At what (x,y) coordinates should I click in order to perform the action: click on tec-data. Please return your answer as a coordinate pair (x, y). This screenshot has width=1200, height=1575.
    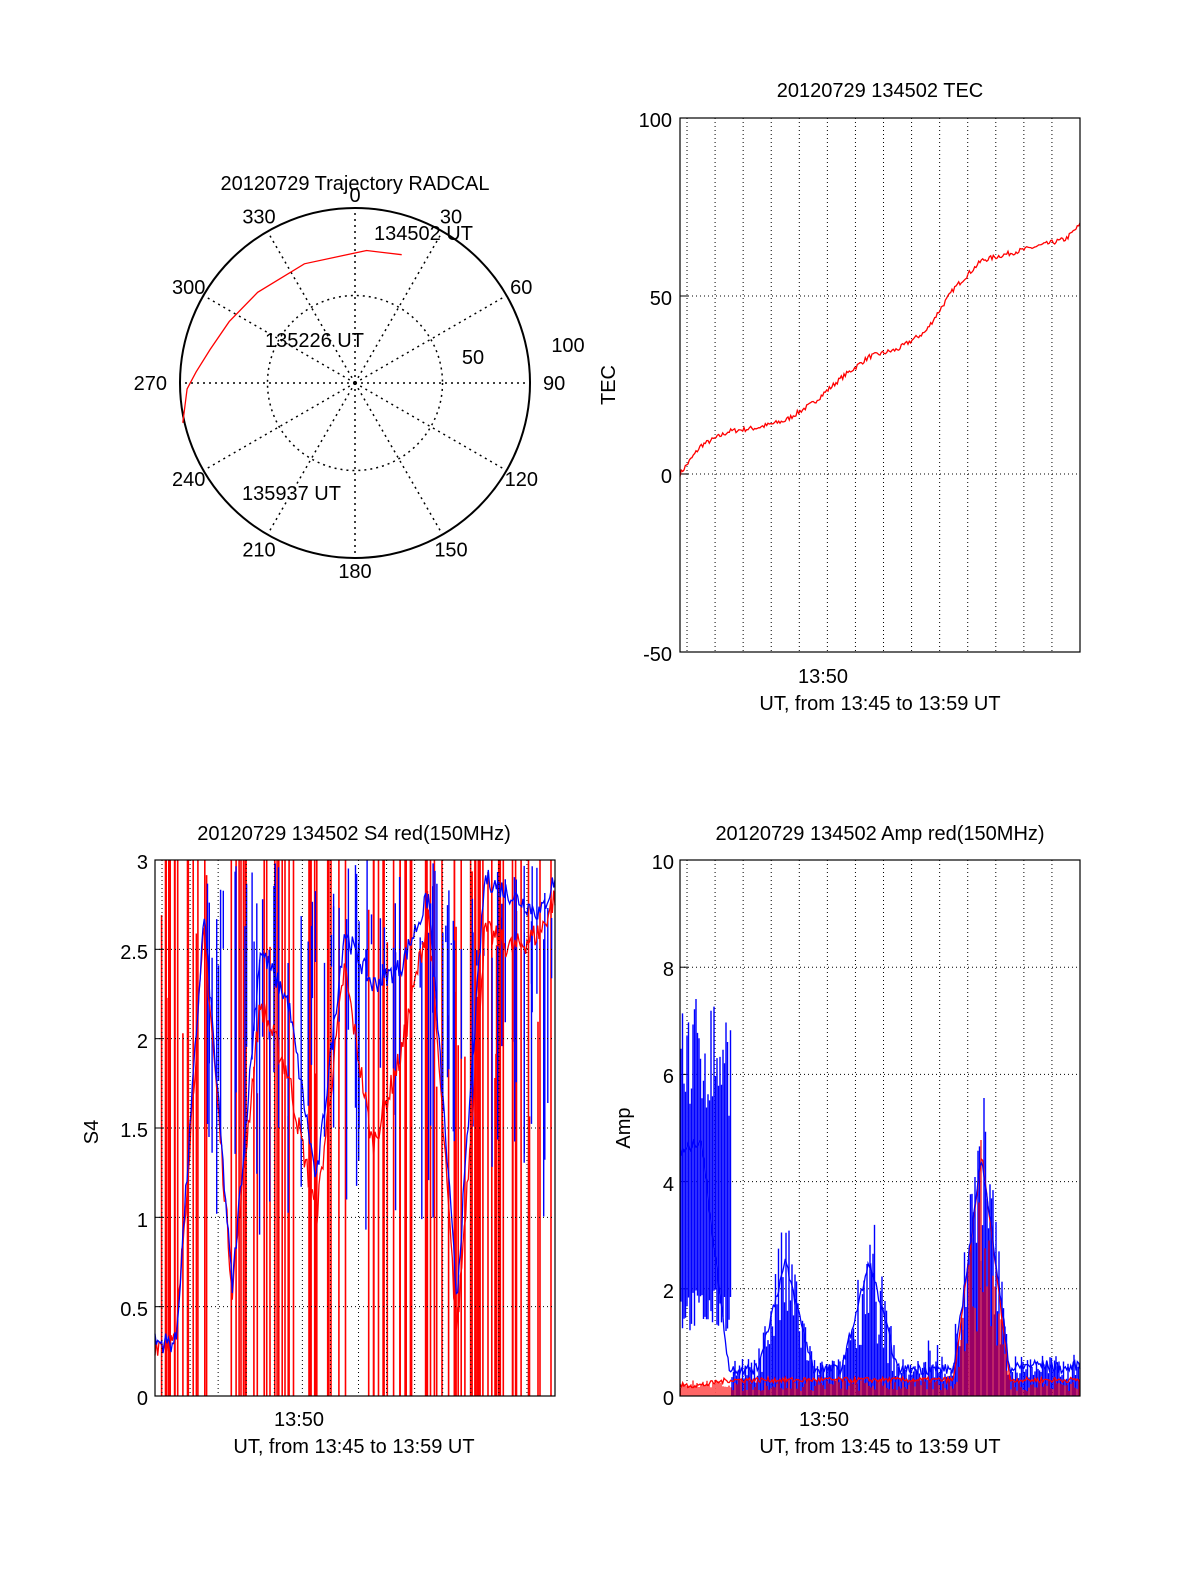
    Looking at the image, I should click on (880, 349).